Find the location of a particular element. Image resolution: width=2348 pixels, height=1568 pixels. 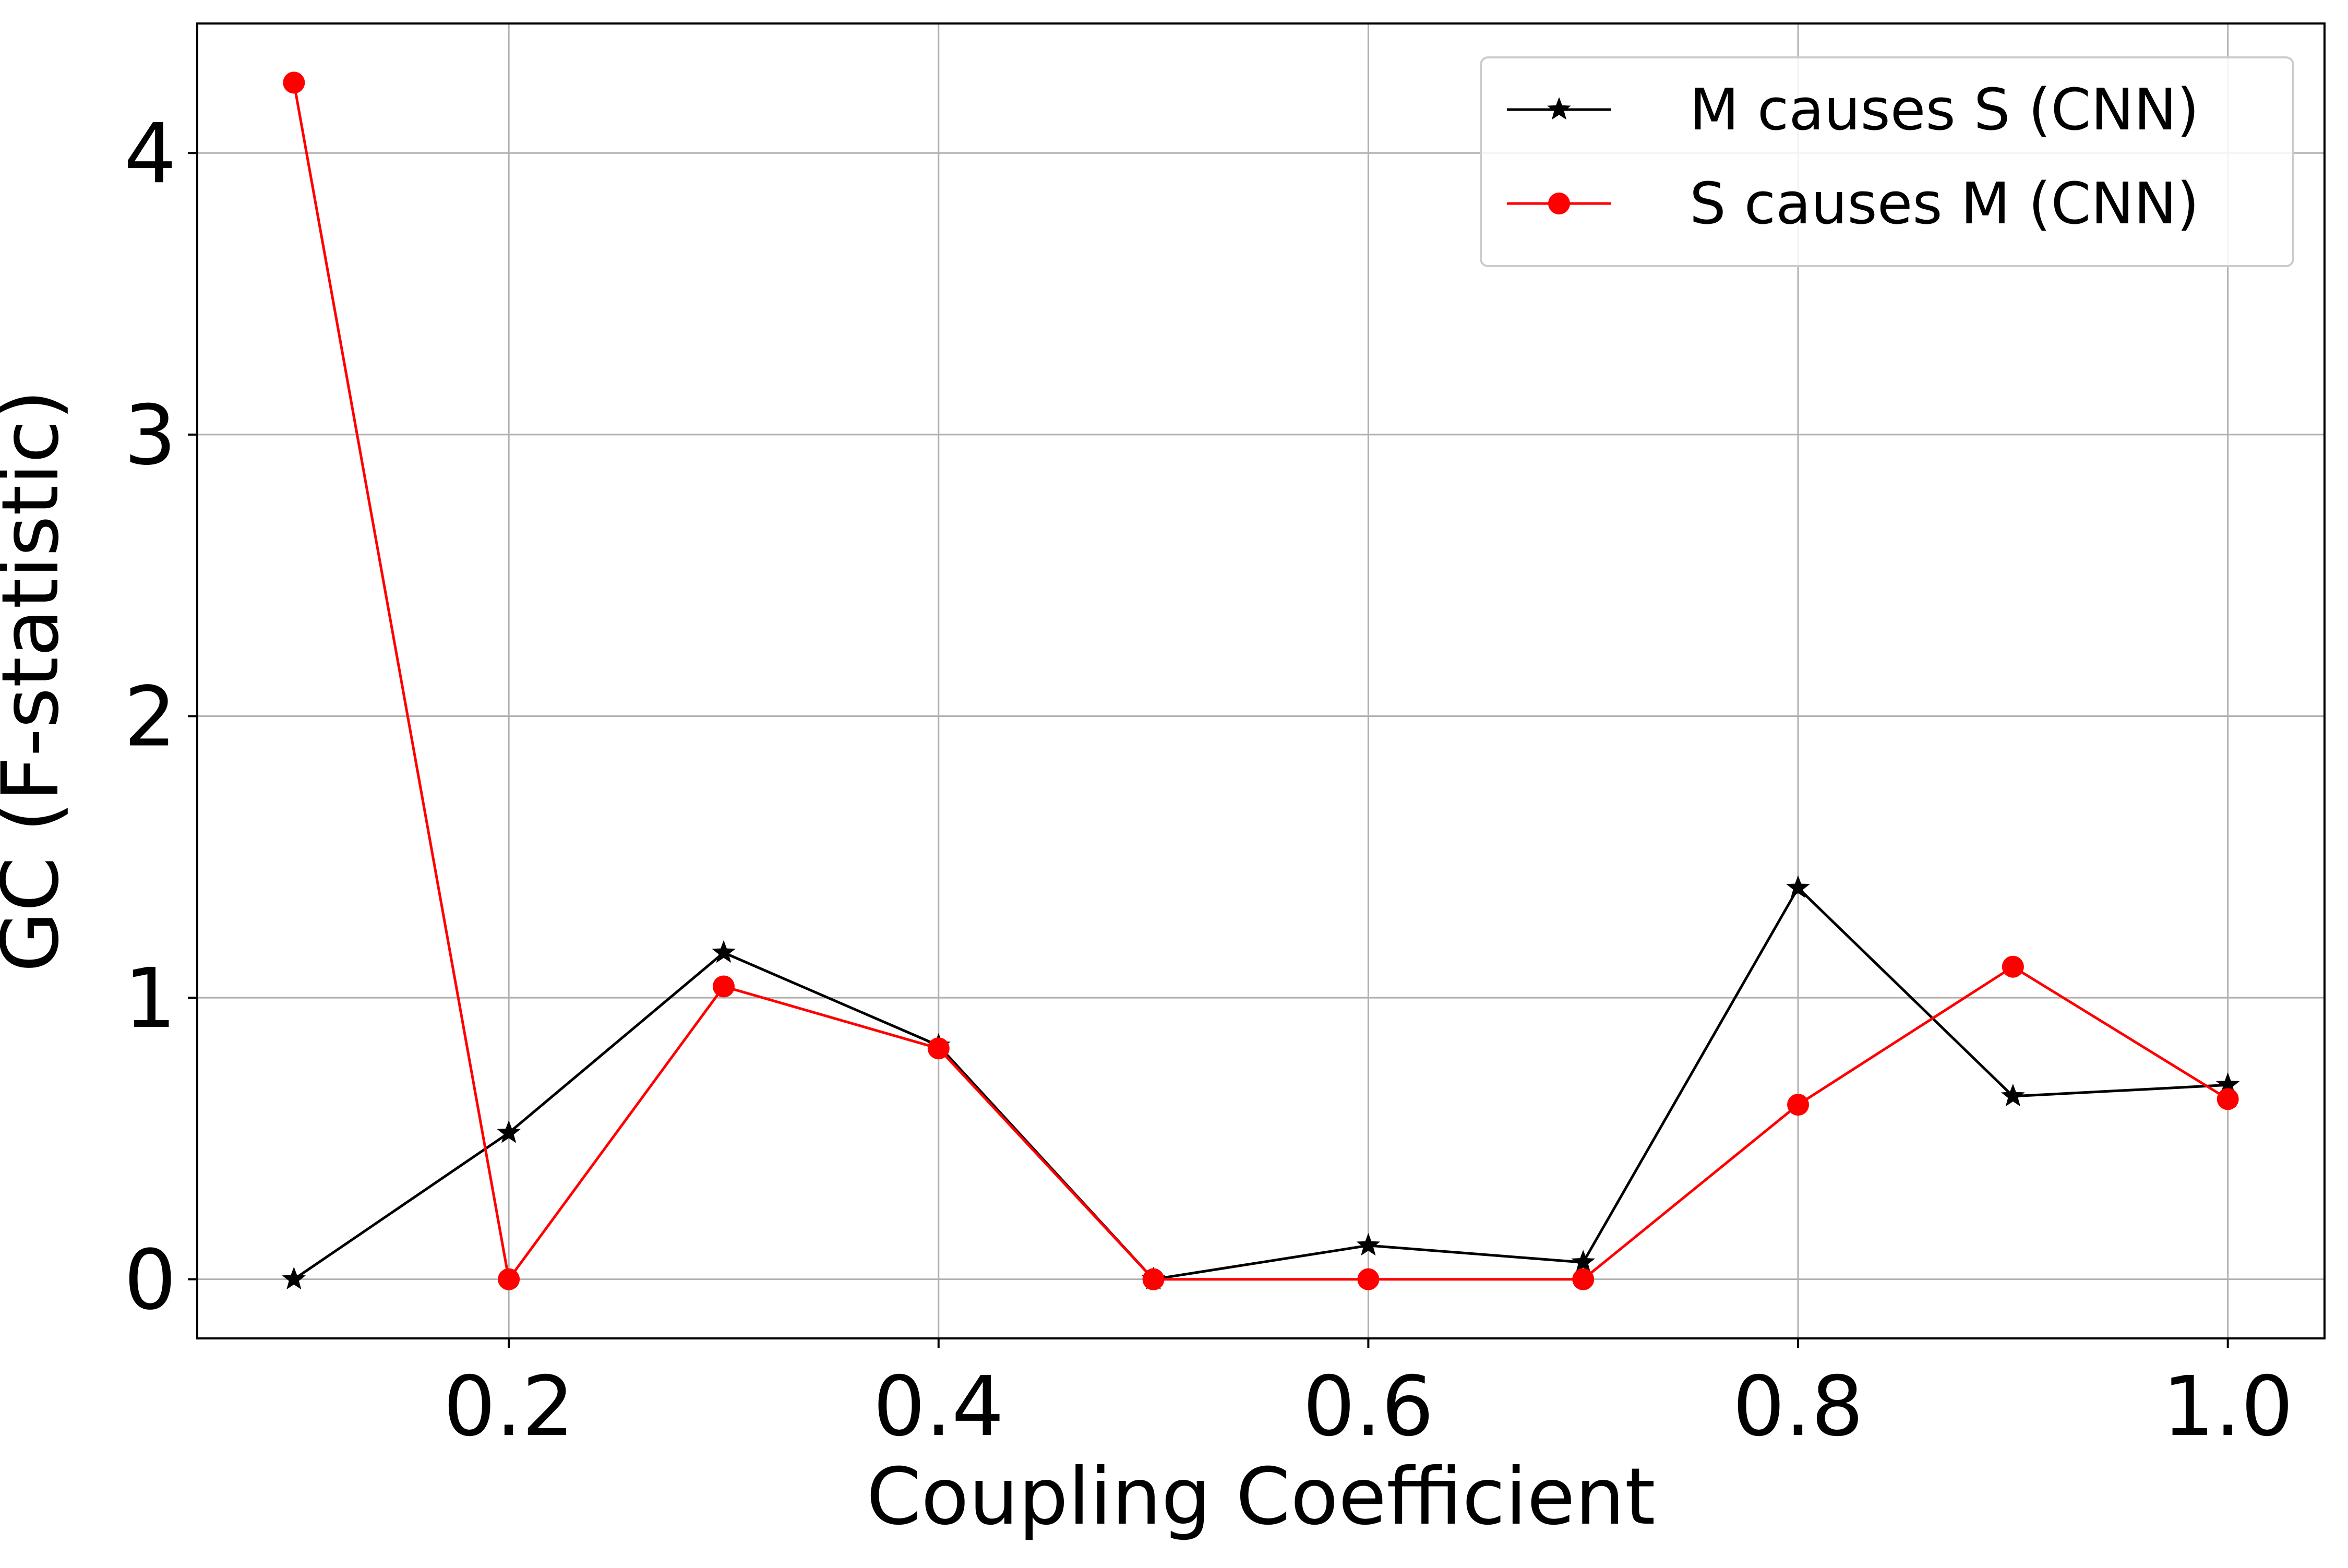

y-tick-label: 1 is located at coordinates (150, 999).